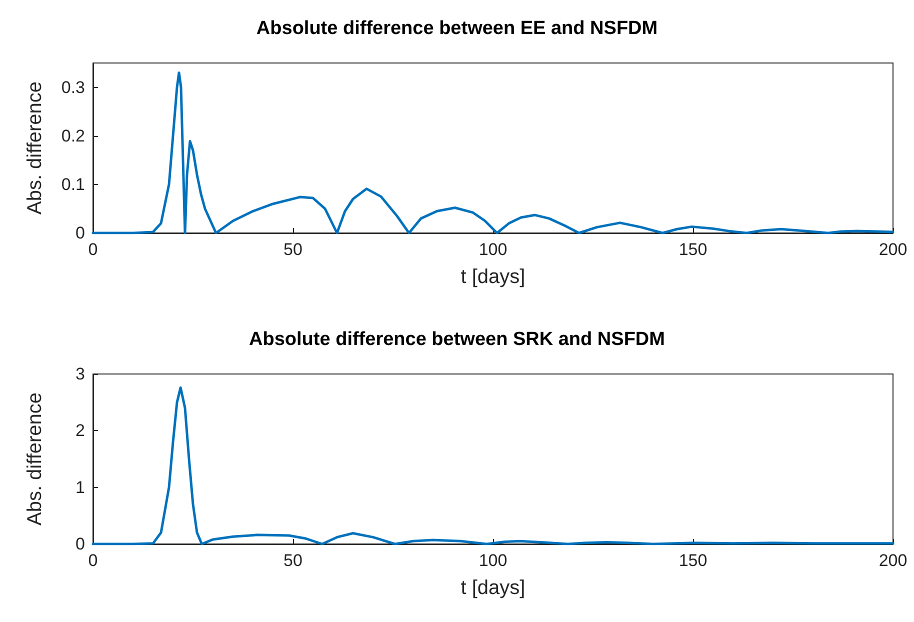  What do you see at coordinates (73, 87) in the screenshot?
I see `y-tick-label: 0.3` at bounding box center [73, 87].